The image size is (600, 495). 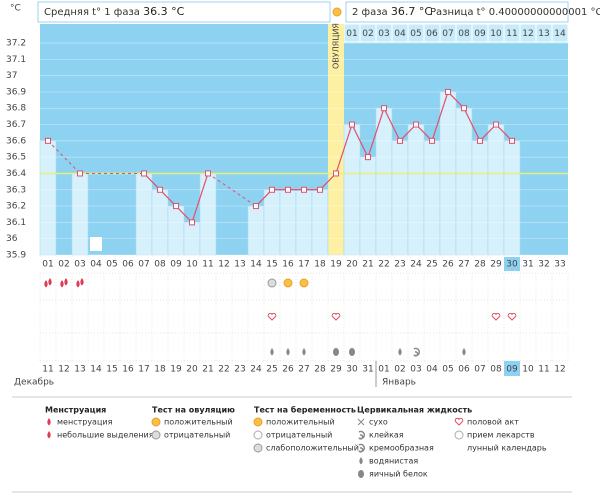 What do you see at coordinates (464, 370) in the screenshot?
I see `date-label: 06` at bounding box center [464, 370].